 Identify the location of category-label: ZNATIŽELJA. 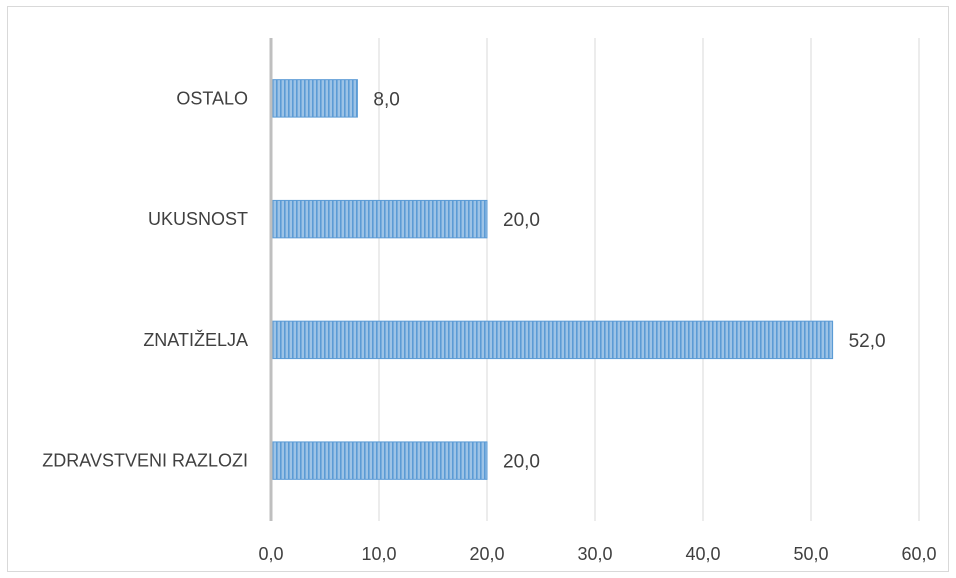
(195, 340).